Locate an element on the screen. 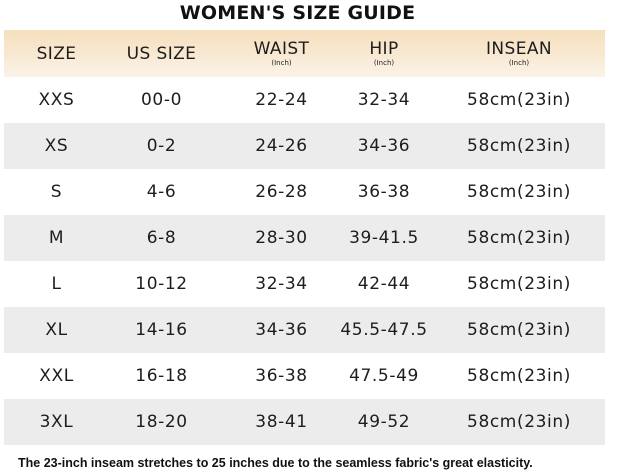  us-size-cell: 14-16 is located at coordinates (161, 330).